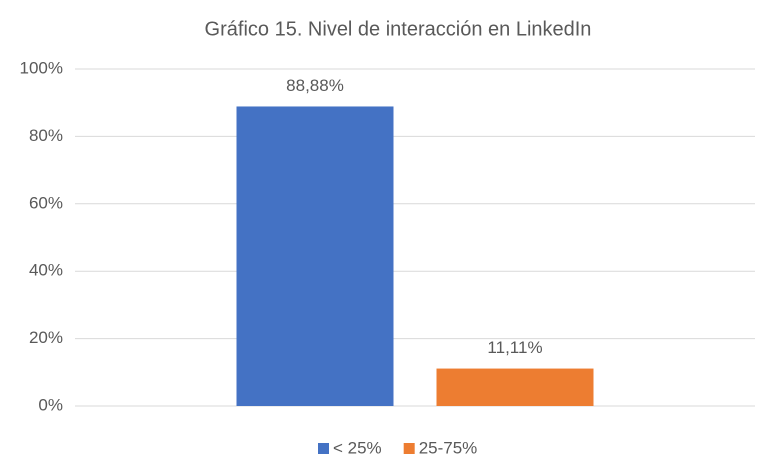  I want to click on data-label: 88,88%, so click(315, 85).